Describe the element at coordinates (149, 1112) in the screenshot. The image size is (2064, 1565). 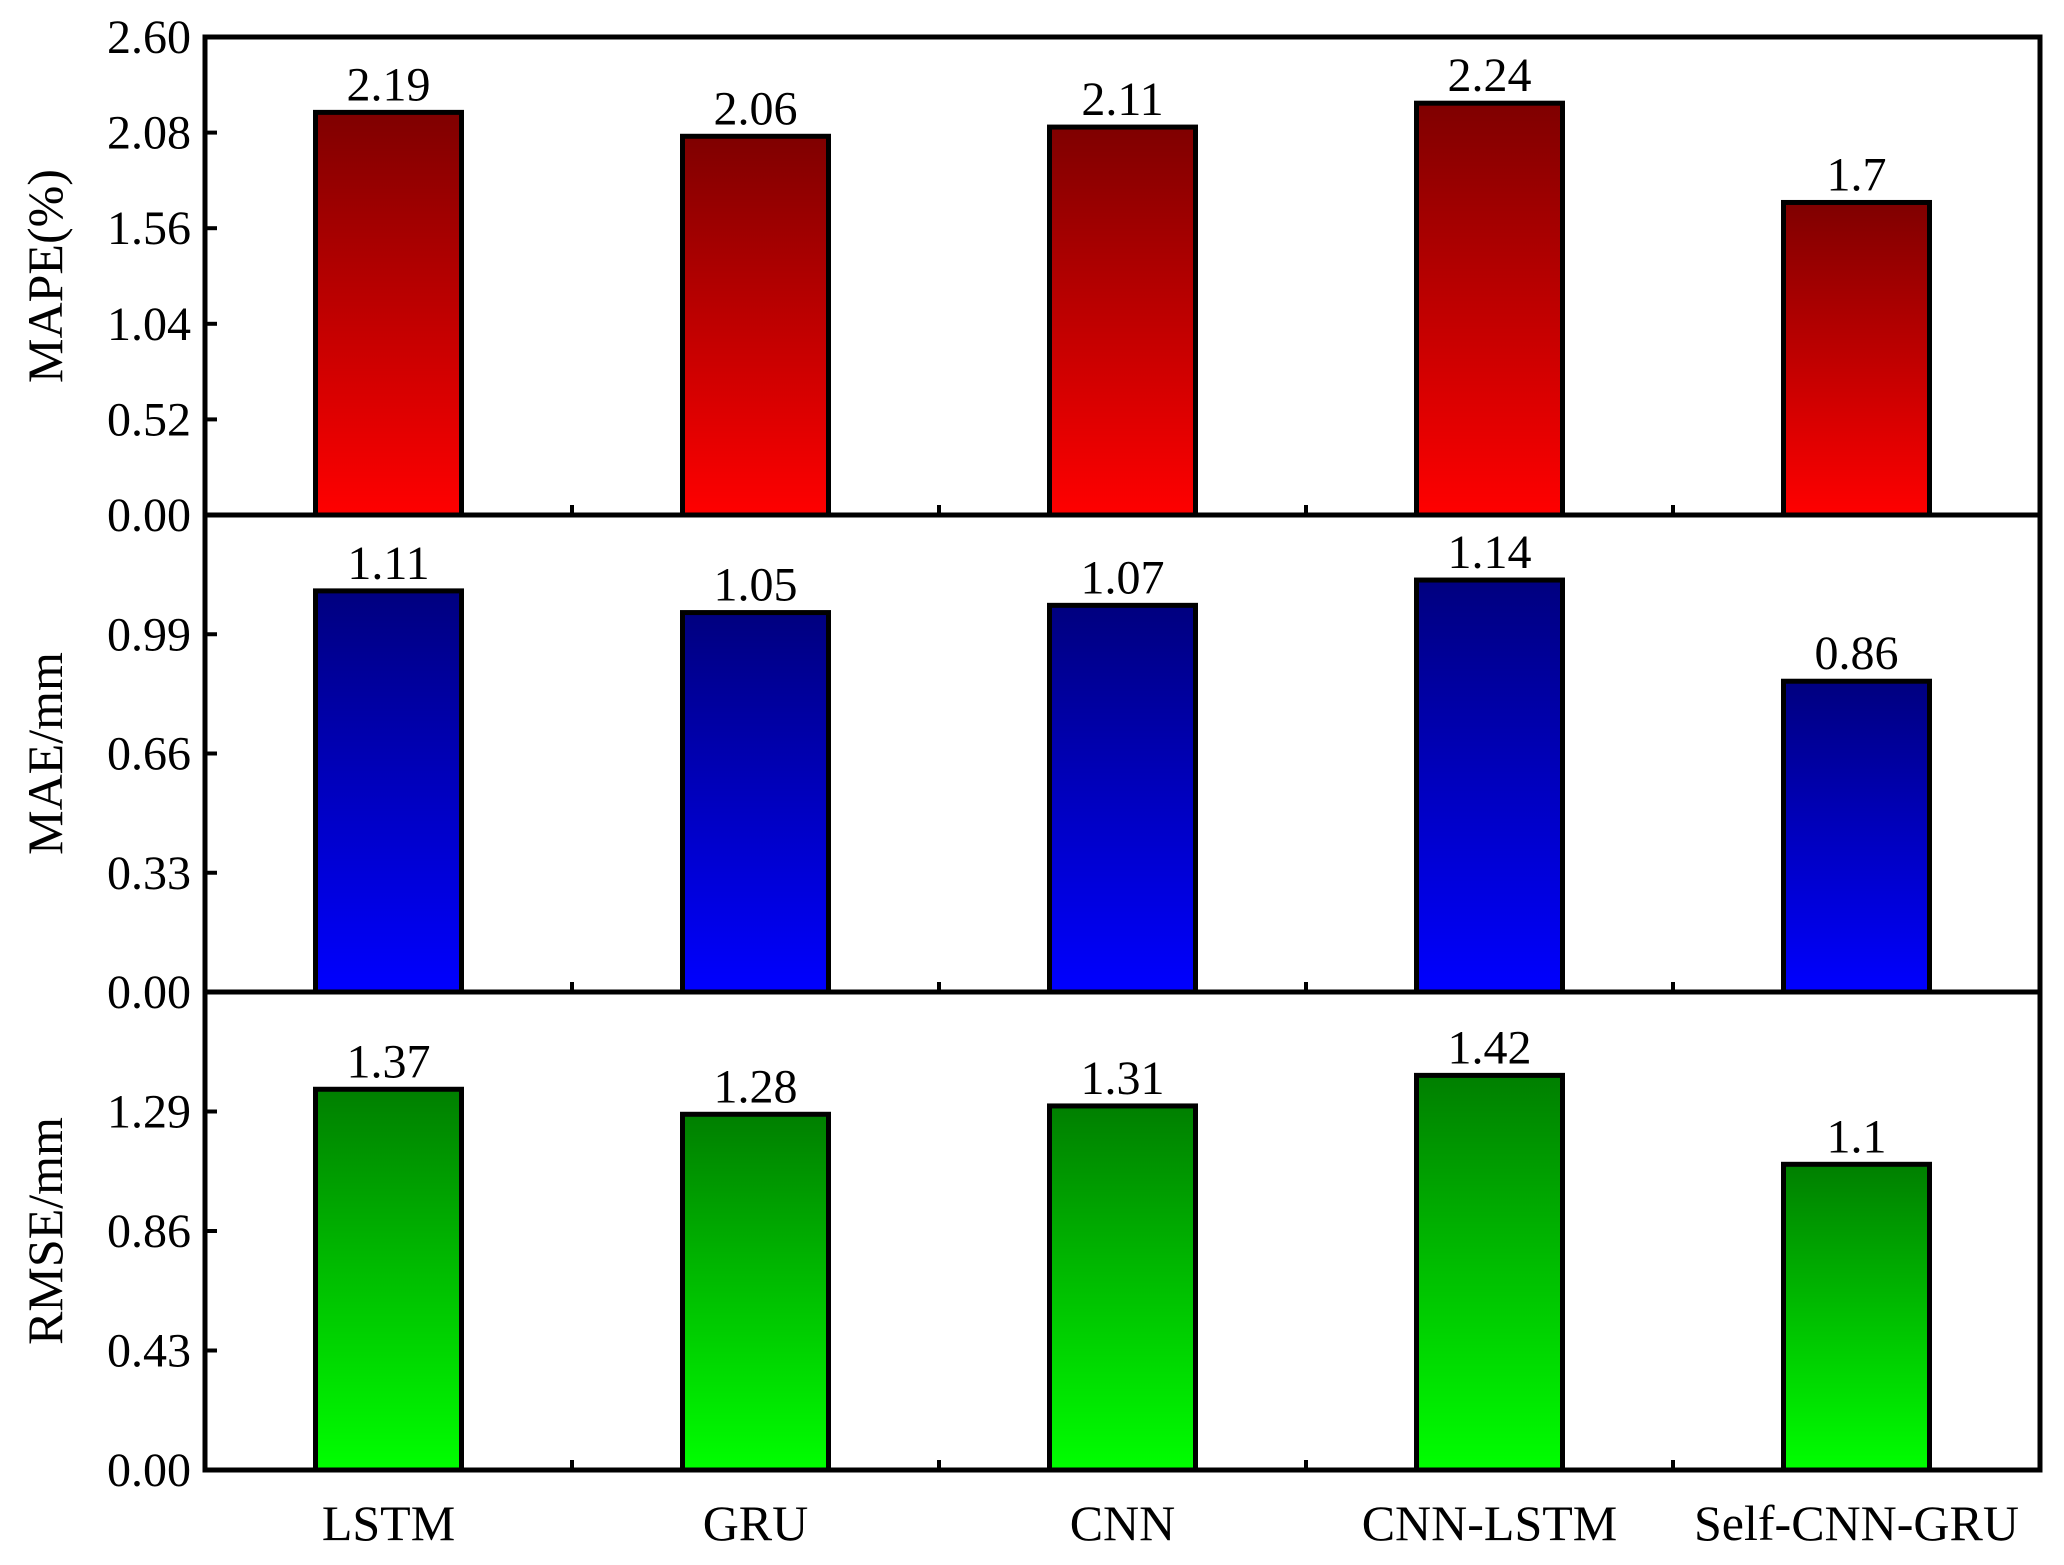
I see `y-tick-label-rmse-3: 1.29` at that location.